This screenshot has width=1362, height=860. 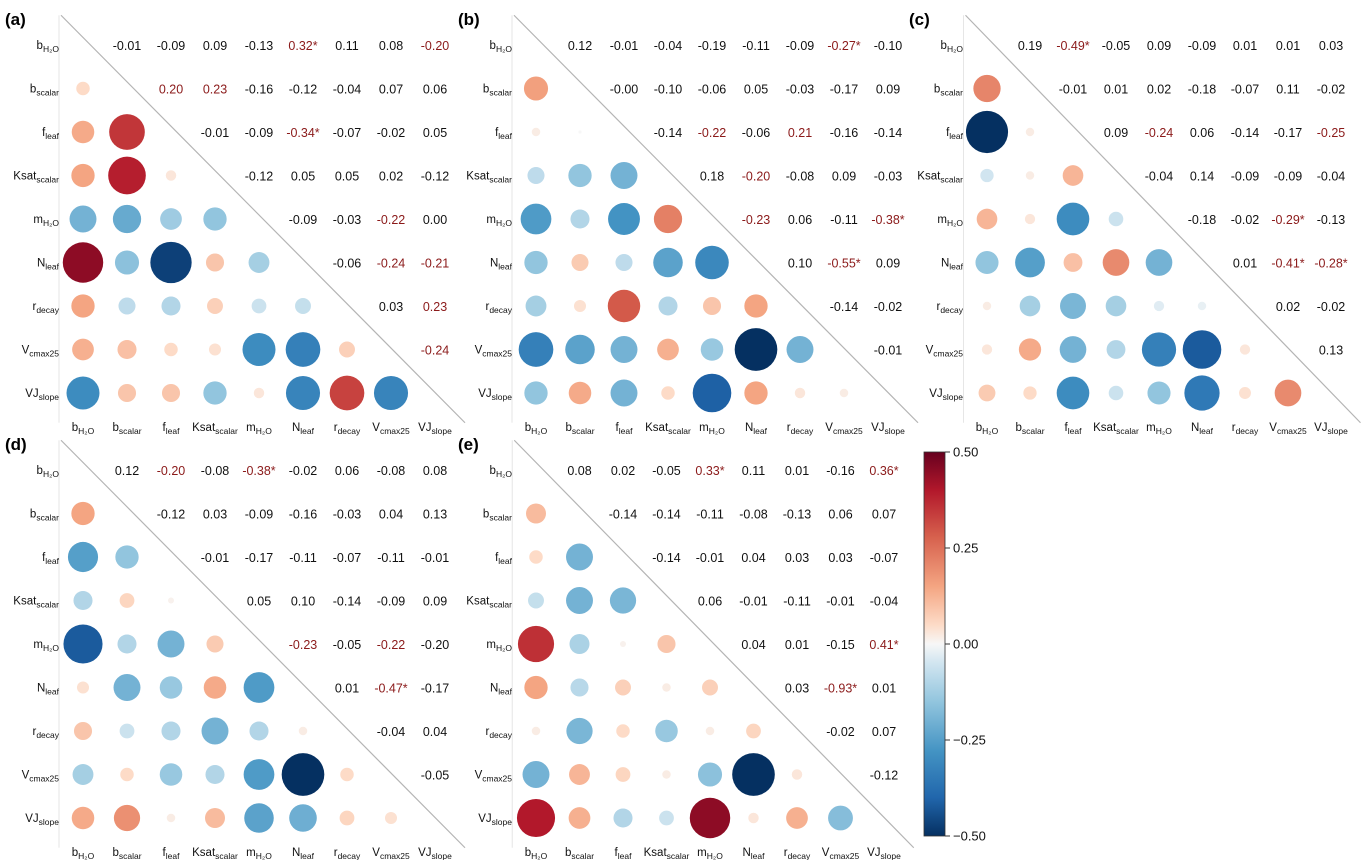 What do you see at coordinates (303, 602) in the screenshot?
I see `correlation-value: 0.10` at bounding box center [303, 602].